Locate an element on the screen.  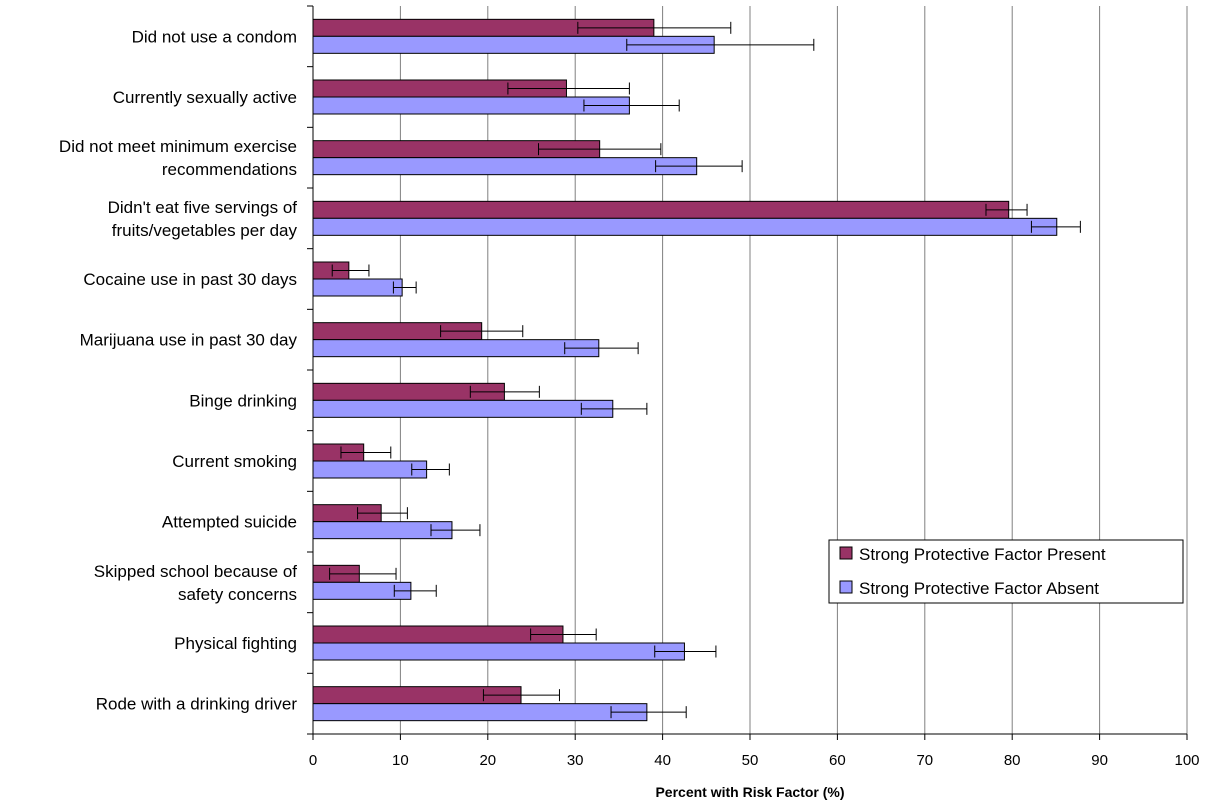
legend-swatch-present is located at coordinates (846, 553).